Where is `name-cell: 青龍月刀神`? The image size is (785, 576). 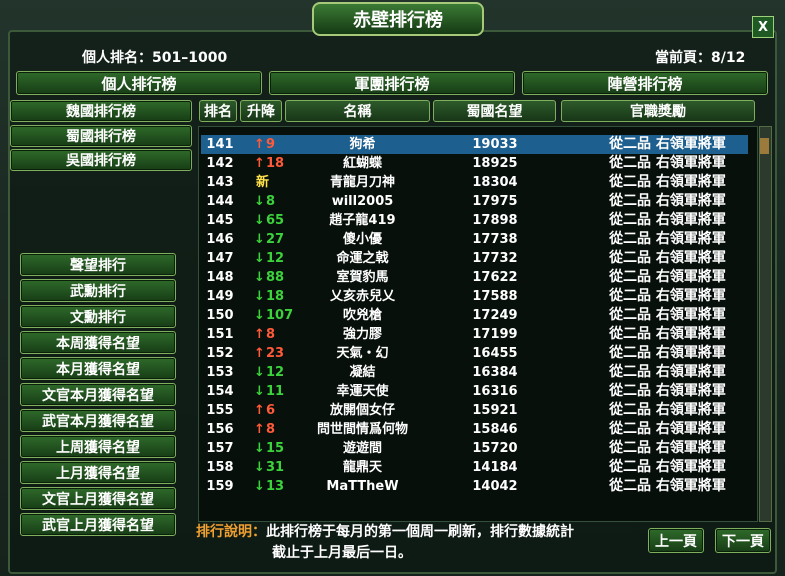
name-cell: 青龍月刀神 is located at coordinates (362, 182).